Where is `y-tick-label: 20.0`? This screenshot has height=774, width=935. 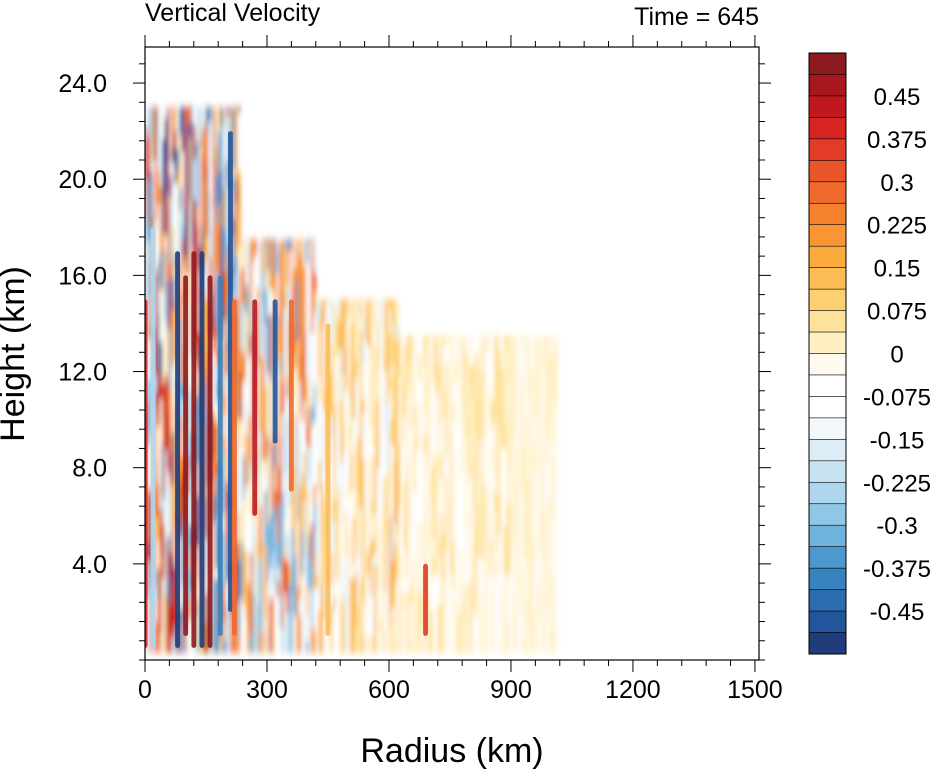
y-tick-label: 20.0 is located at coordinates (82, 180).